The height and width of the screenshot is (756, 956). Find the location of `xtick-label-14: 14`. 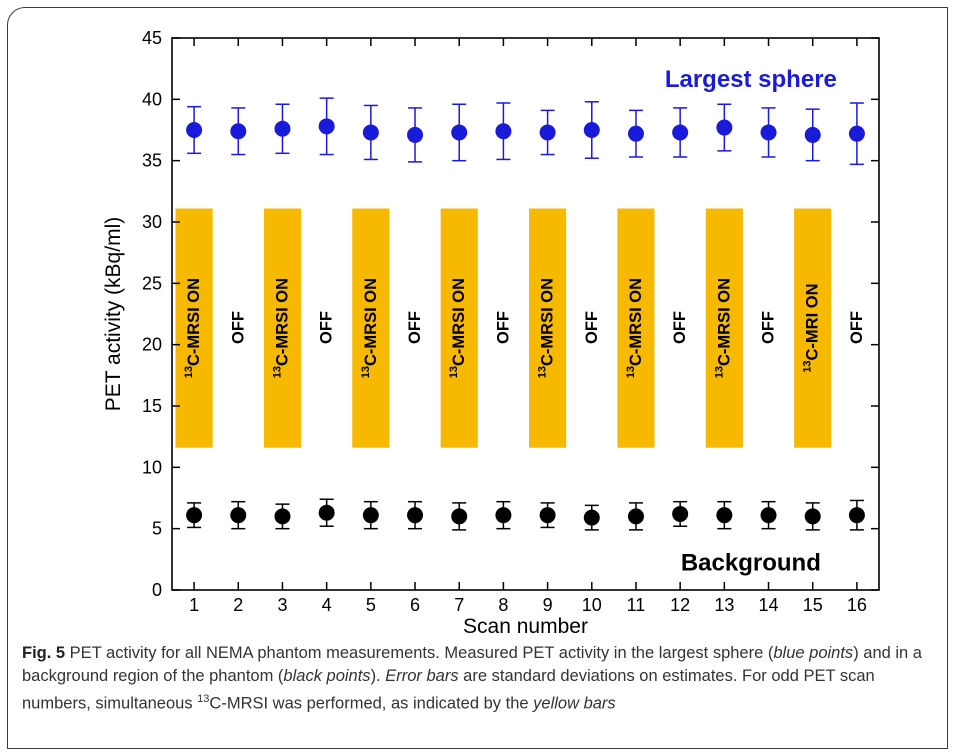

xtick-label-14: 14 is located at coordinates (769, 605).